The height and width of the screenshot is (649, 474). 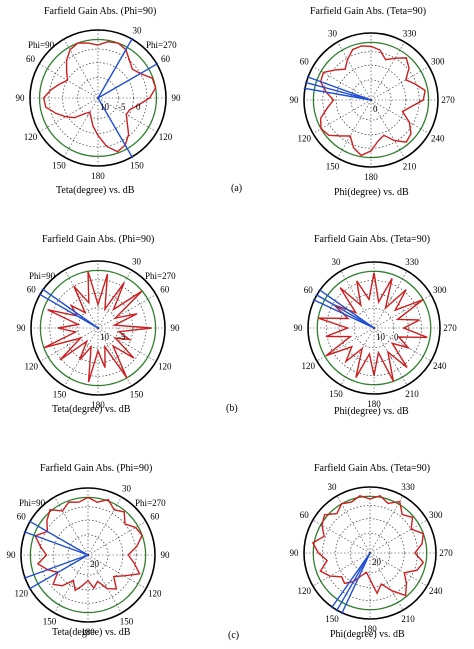 I want to click on polar-plot: 30 60 90 120 150 180 150 120 90 60 20 Phi=90 Phi=270, so click(x=89, y=560).